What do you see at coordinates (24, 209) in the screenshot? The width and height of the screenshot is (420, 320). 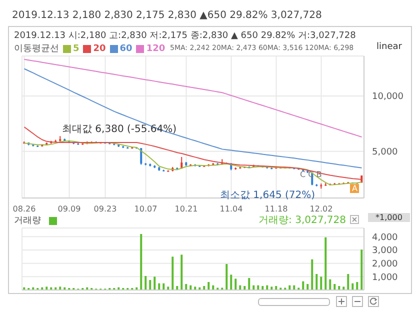 I see `x-tick-label: 08.26` at bounding box center [24, 209].